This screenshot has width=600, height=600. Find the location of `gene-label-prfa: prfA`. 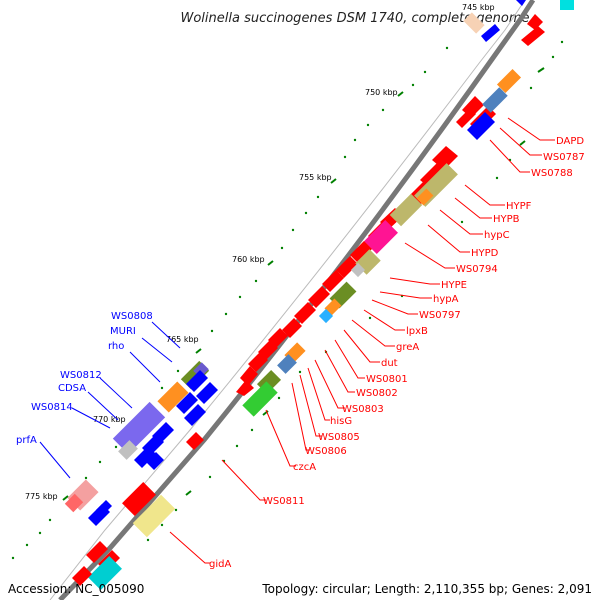

gene-label-prfa: prfA is located at coordinates (26, 440).